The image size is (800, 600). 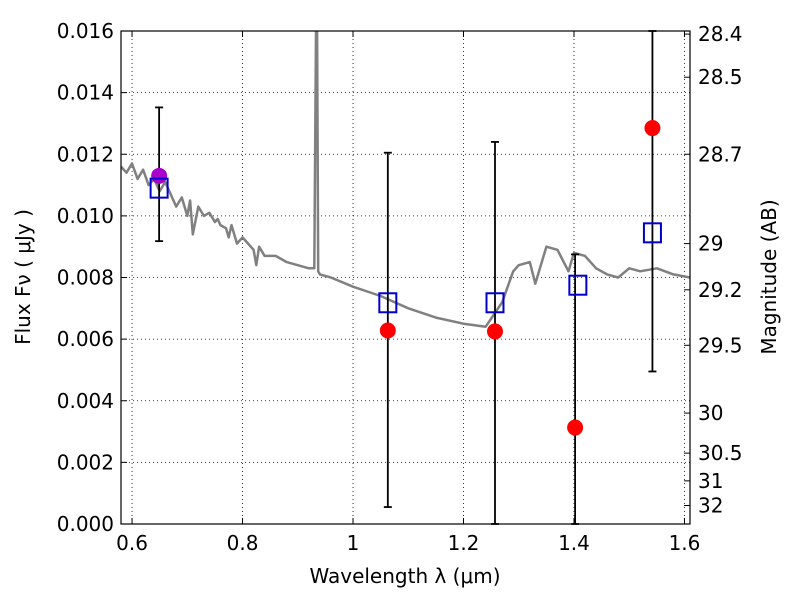 I want to click on y-tick-label: 0.002, so click(x=85, y=462).